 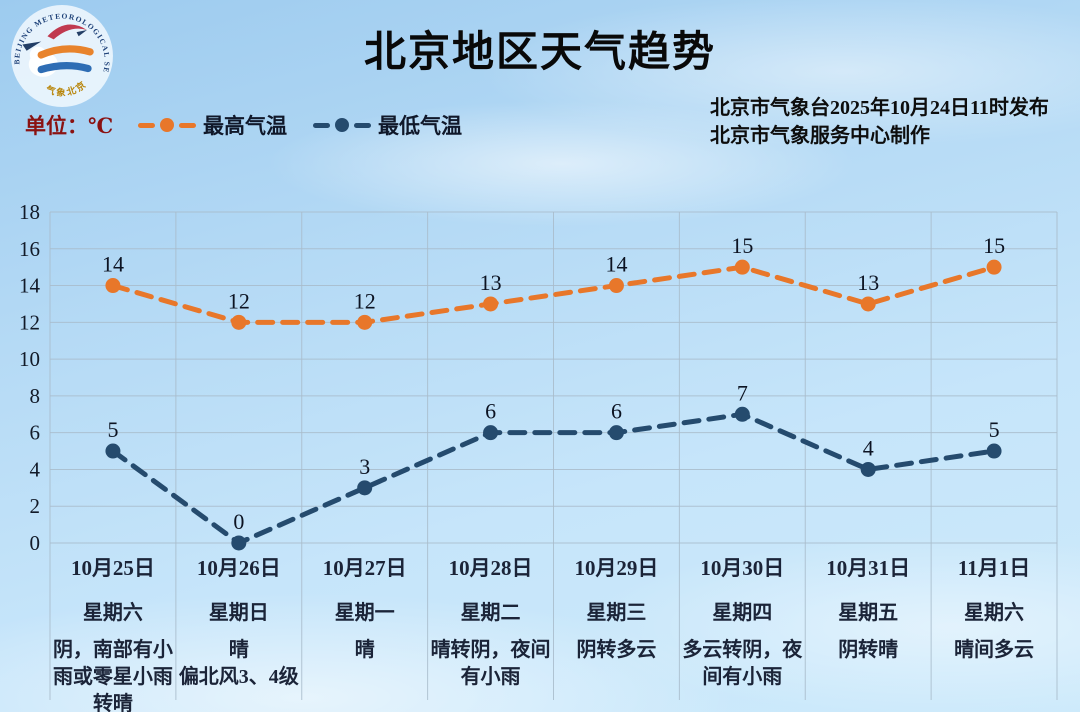 What do you see at coordinates (490, 613) in the screenshot?
I see `x-weekday-label: 星期二` at bounding box center [490, 613].